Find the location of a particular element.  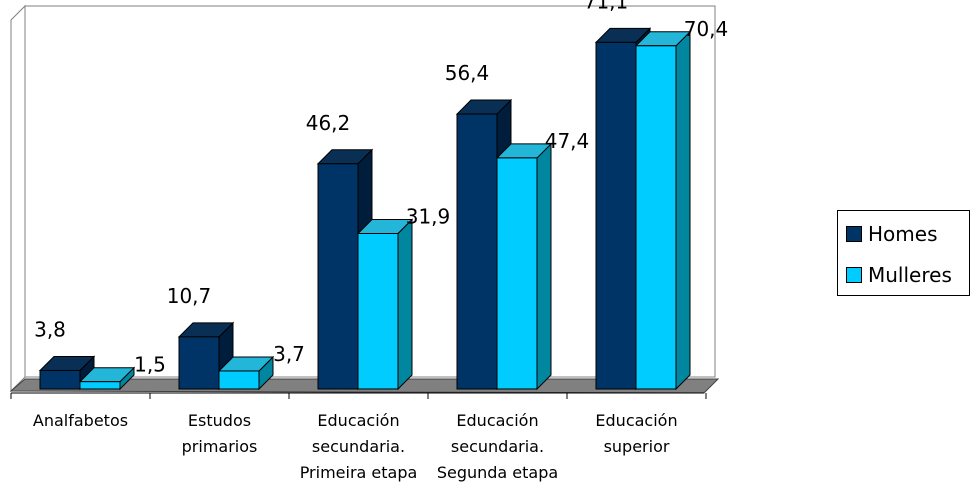

side-wall is located at coordinates (18, 198).